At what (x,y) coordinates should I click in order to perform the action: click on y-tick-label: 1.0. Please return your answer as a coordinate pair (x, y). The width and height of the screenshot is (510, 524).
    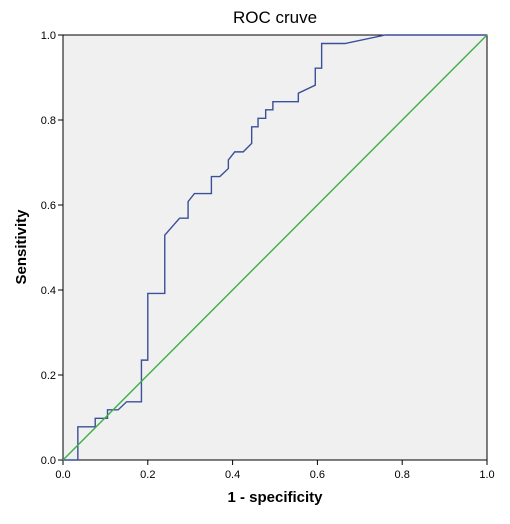
    Looking at the image, I should click on (48, 36).